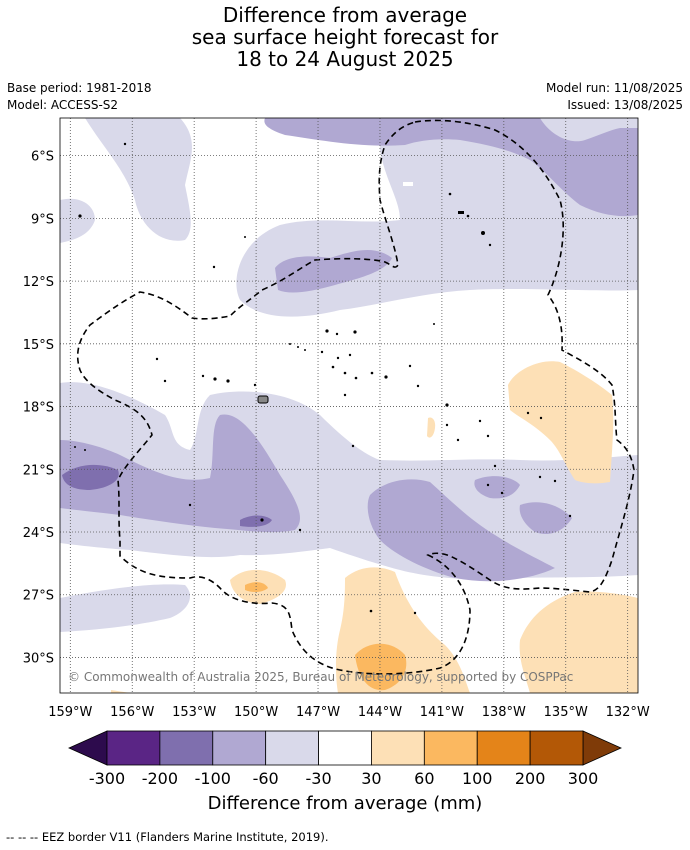 The image size is (690, 850). Describe the element at coordinates (380, 712) in the screenshot. I see `lon-tick-label: 144°W` at that location.